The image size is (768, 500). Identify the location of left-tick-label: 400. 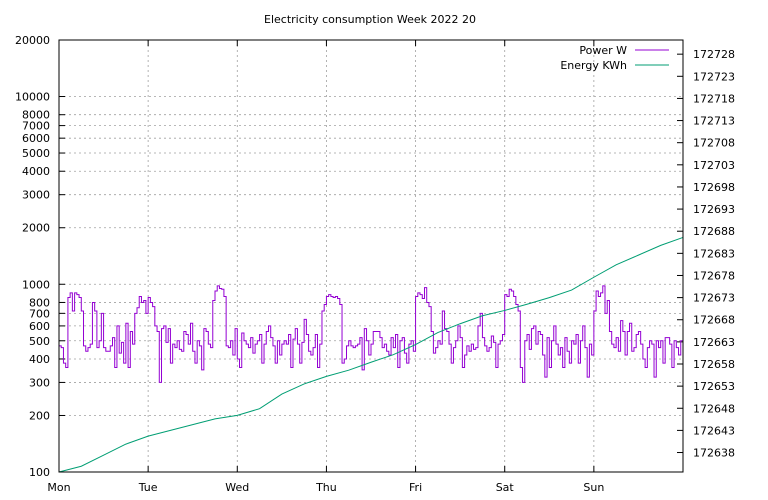
(39, 359).